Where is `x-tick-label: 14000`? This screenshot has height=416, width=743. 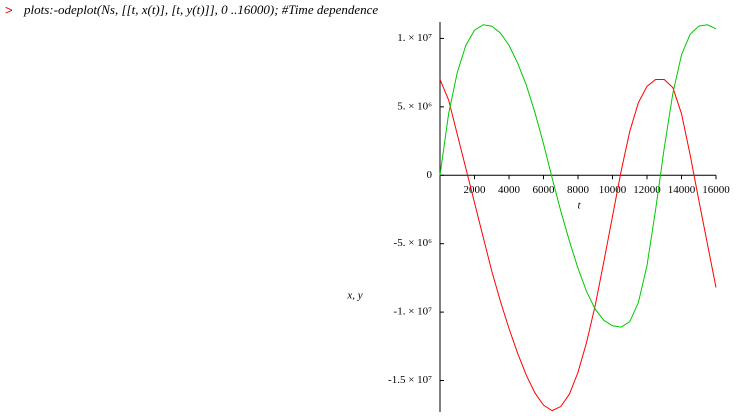 x-tick-label: 14000 is located at coordinates (682, 190).